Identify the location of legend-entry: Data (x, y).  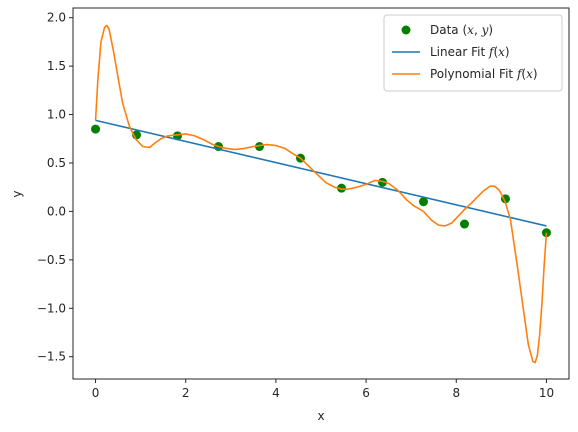
(447, 30).